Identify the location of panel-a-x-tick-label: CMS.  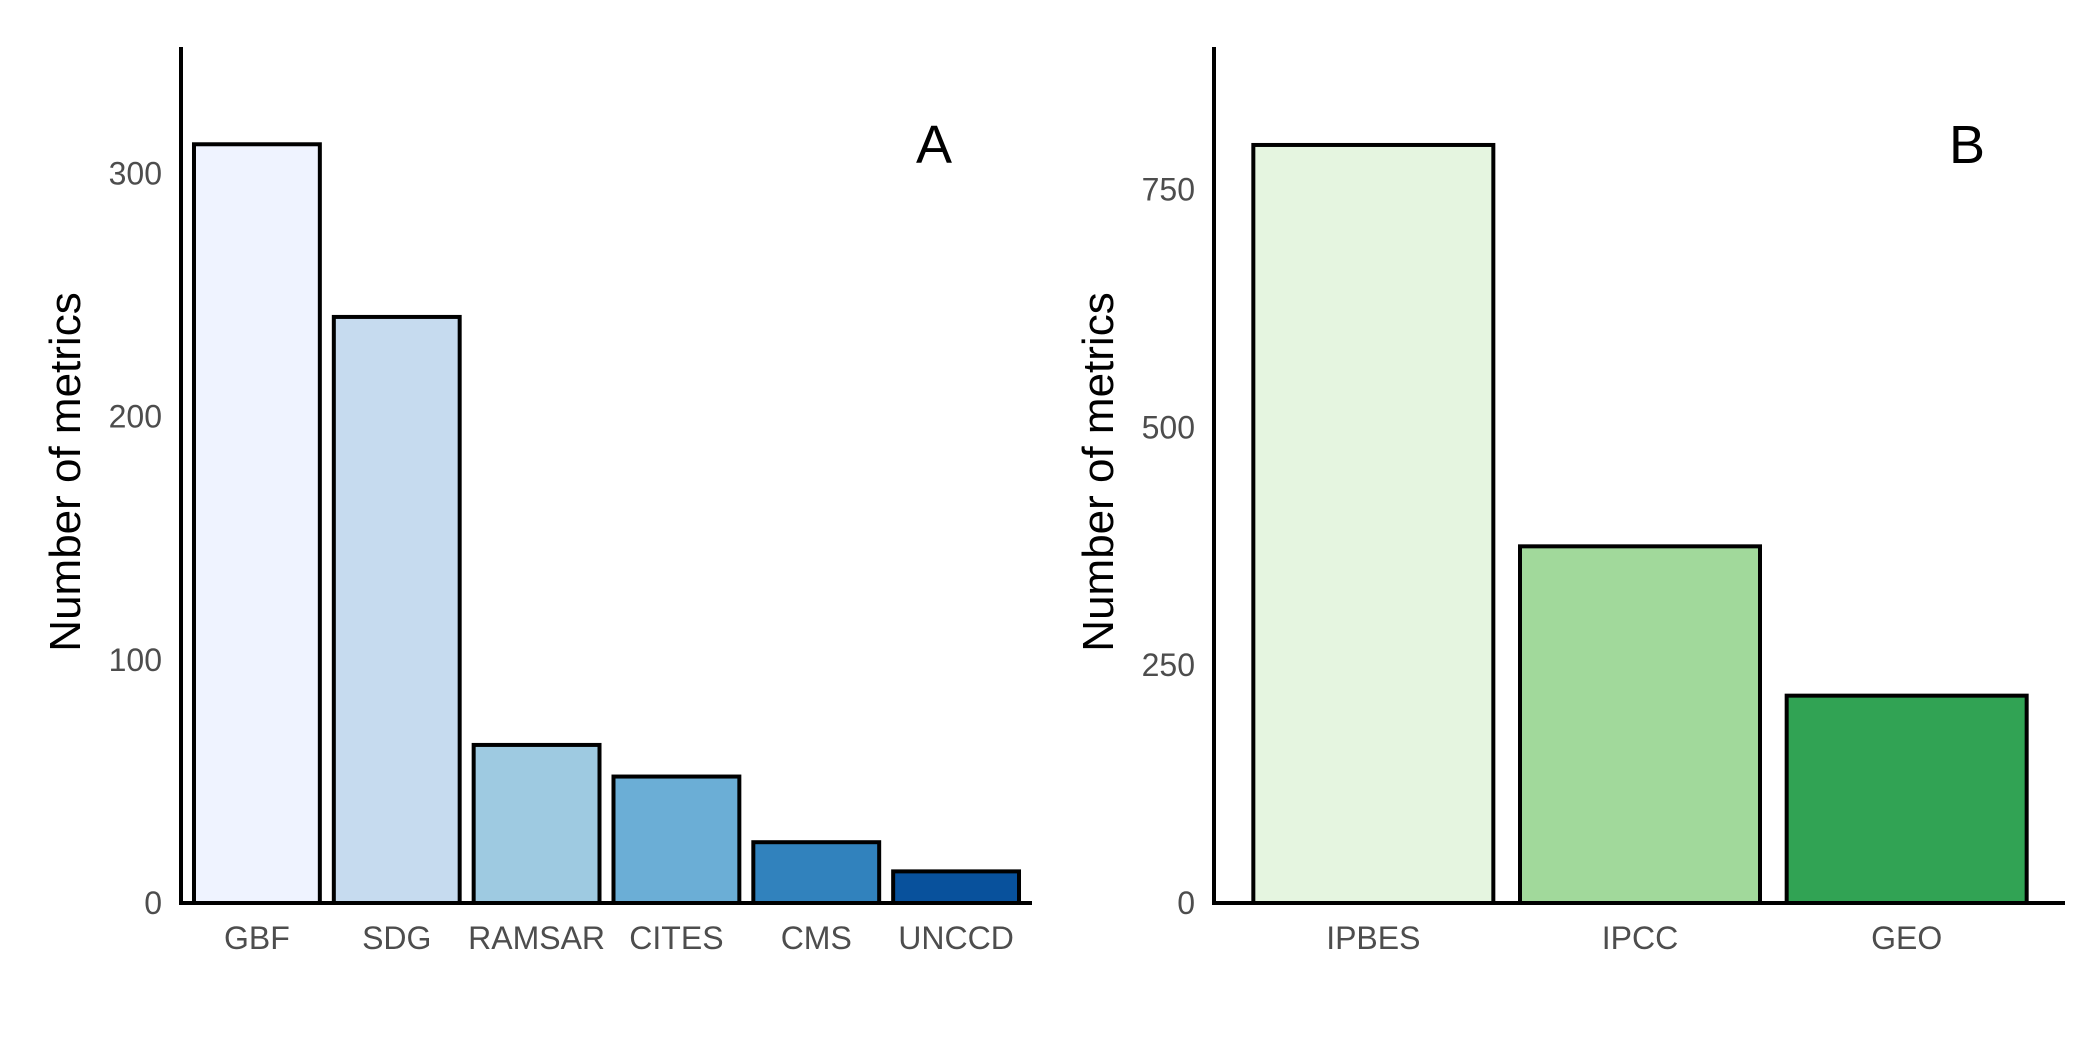
(816, 938).